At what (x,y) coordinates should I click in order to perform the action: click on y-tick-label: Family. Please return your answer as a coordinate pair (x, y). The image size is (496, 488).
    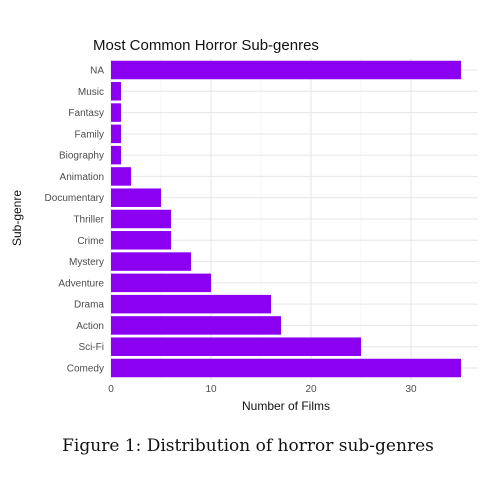
    Looking at the image, I should click on (89, 134).